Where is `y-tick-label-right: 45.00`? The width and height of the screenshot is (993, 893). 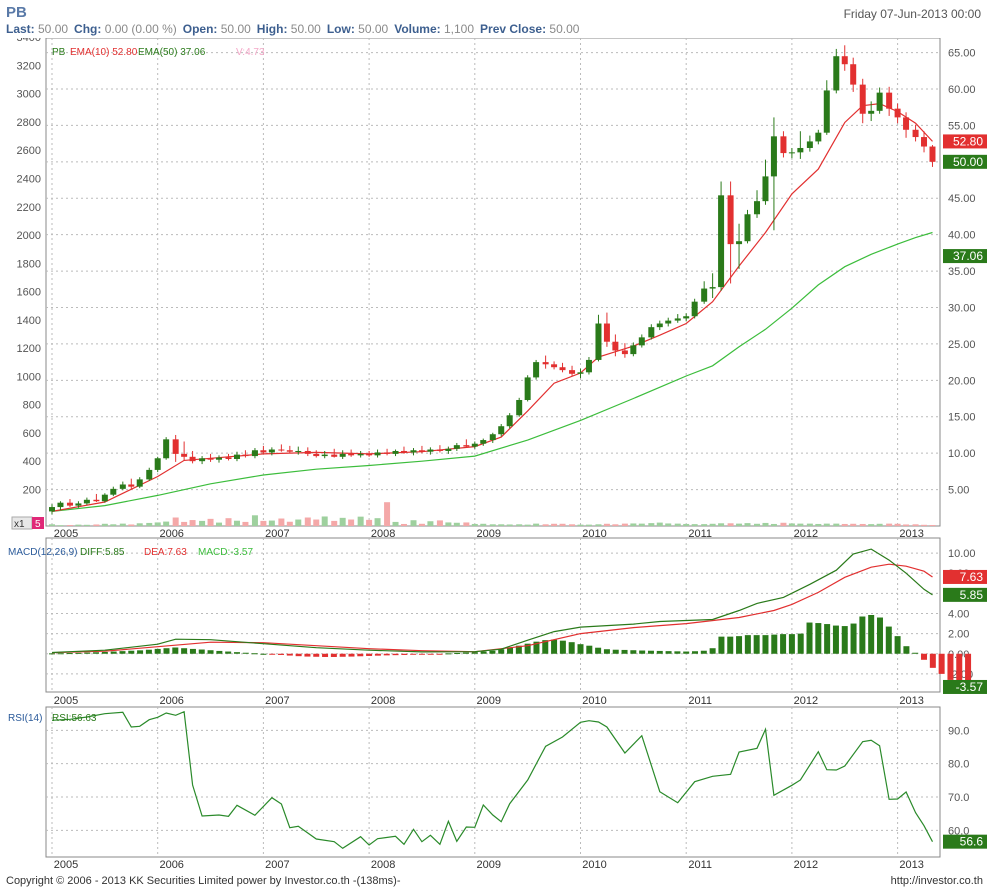
y-tick-label-right: 45.00 is located at coordinates (962, 199).